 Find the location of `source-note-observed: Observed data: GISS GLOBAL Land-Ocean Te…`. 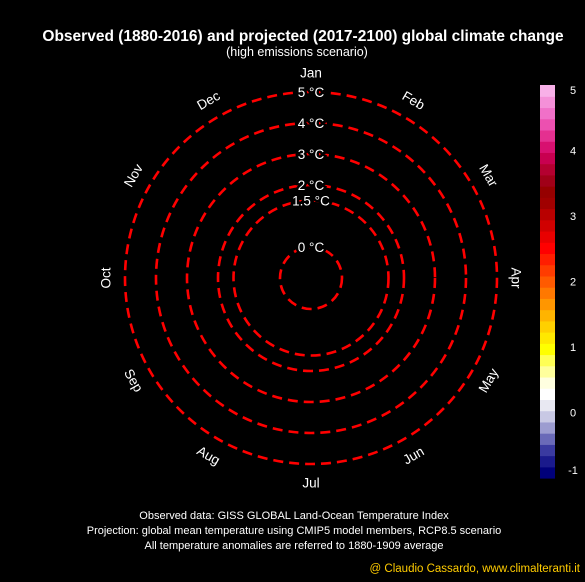

source-note-observed: Observed data: GISS GLOBAL Land-Ocean Te… is located at coordinates (294, 516).